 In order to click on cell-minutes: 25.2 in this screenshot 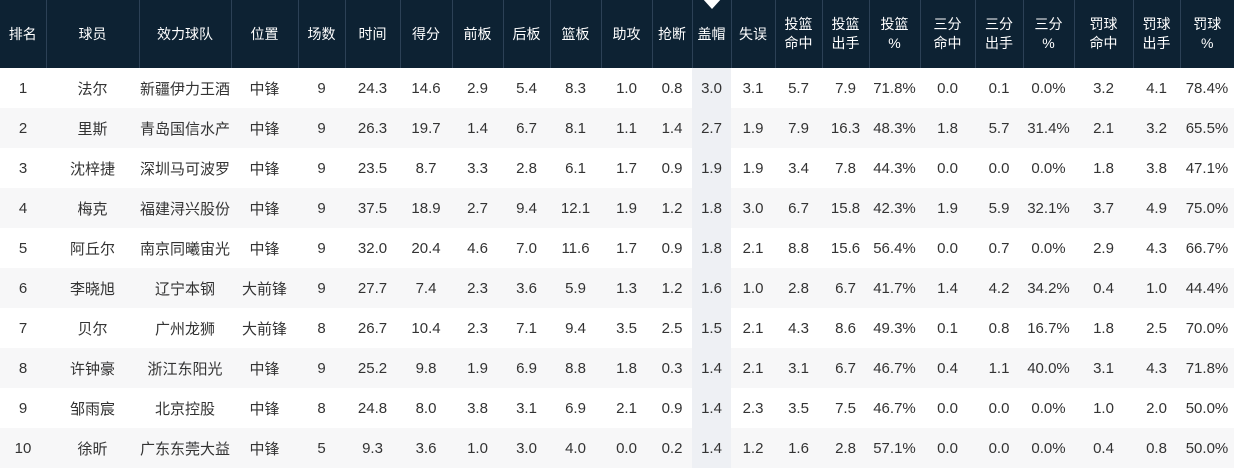, I will do `click(372, 368)`.